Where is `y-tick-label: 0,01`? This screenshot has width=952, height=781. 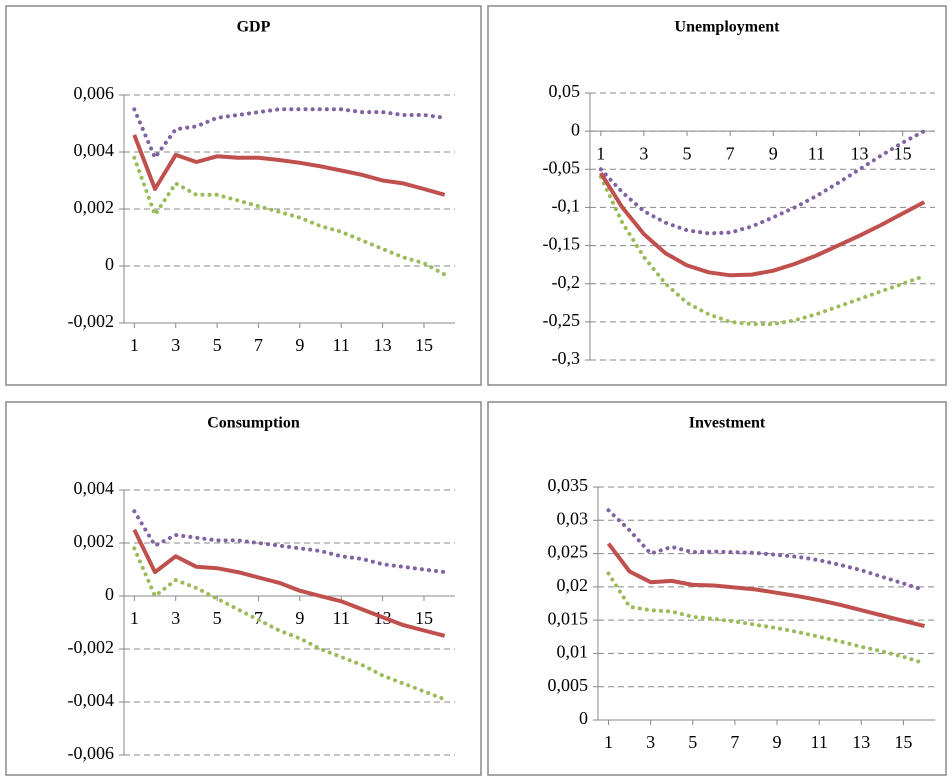
y-tick-label: 0,01 is located at coordinates (573, 652).